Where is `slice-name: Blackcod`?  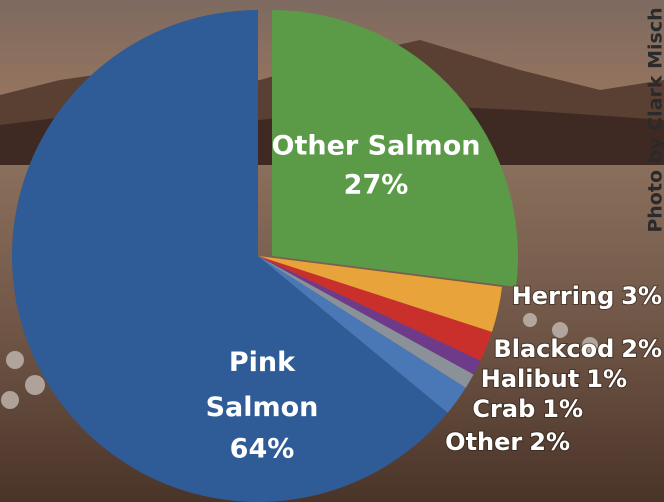 slice-name: Blackcod is located at coordinates (553, 349).